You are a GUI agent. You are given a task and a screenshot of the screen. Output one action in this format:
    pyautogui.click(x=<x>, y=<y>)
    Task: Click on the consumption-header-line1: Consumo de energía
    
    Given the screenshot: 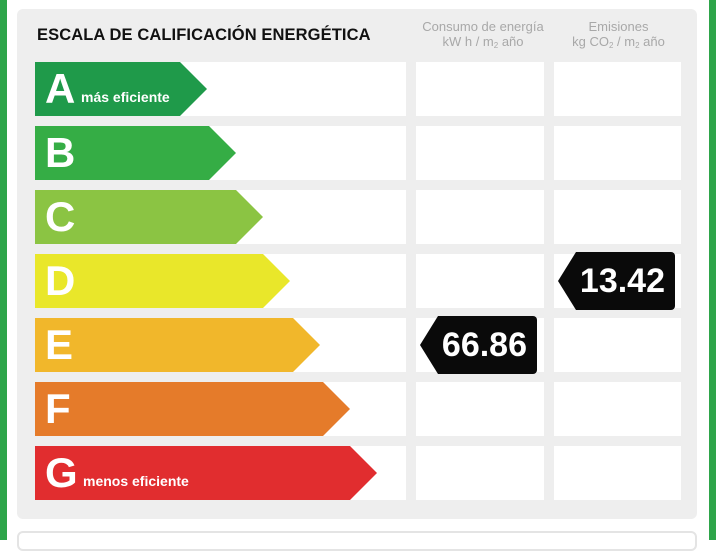 What is the action you would take?
    pyautogui.click(x=483, y=26)
    